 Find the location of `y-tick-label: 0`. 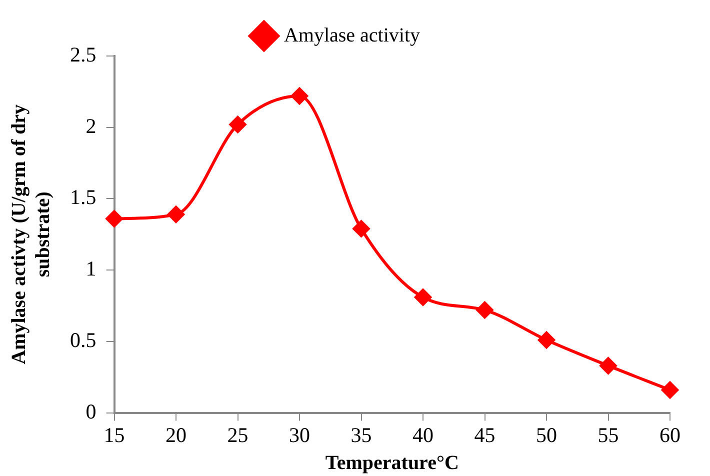

y-tick-label: 0 is located at coordinates (91, 411).